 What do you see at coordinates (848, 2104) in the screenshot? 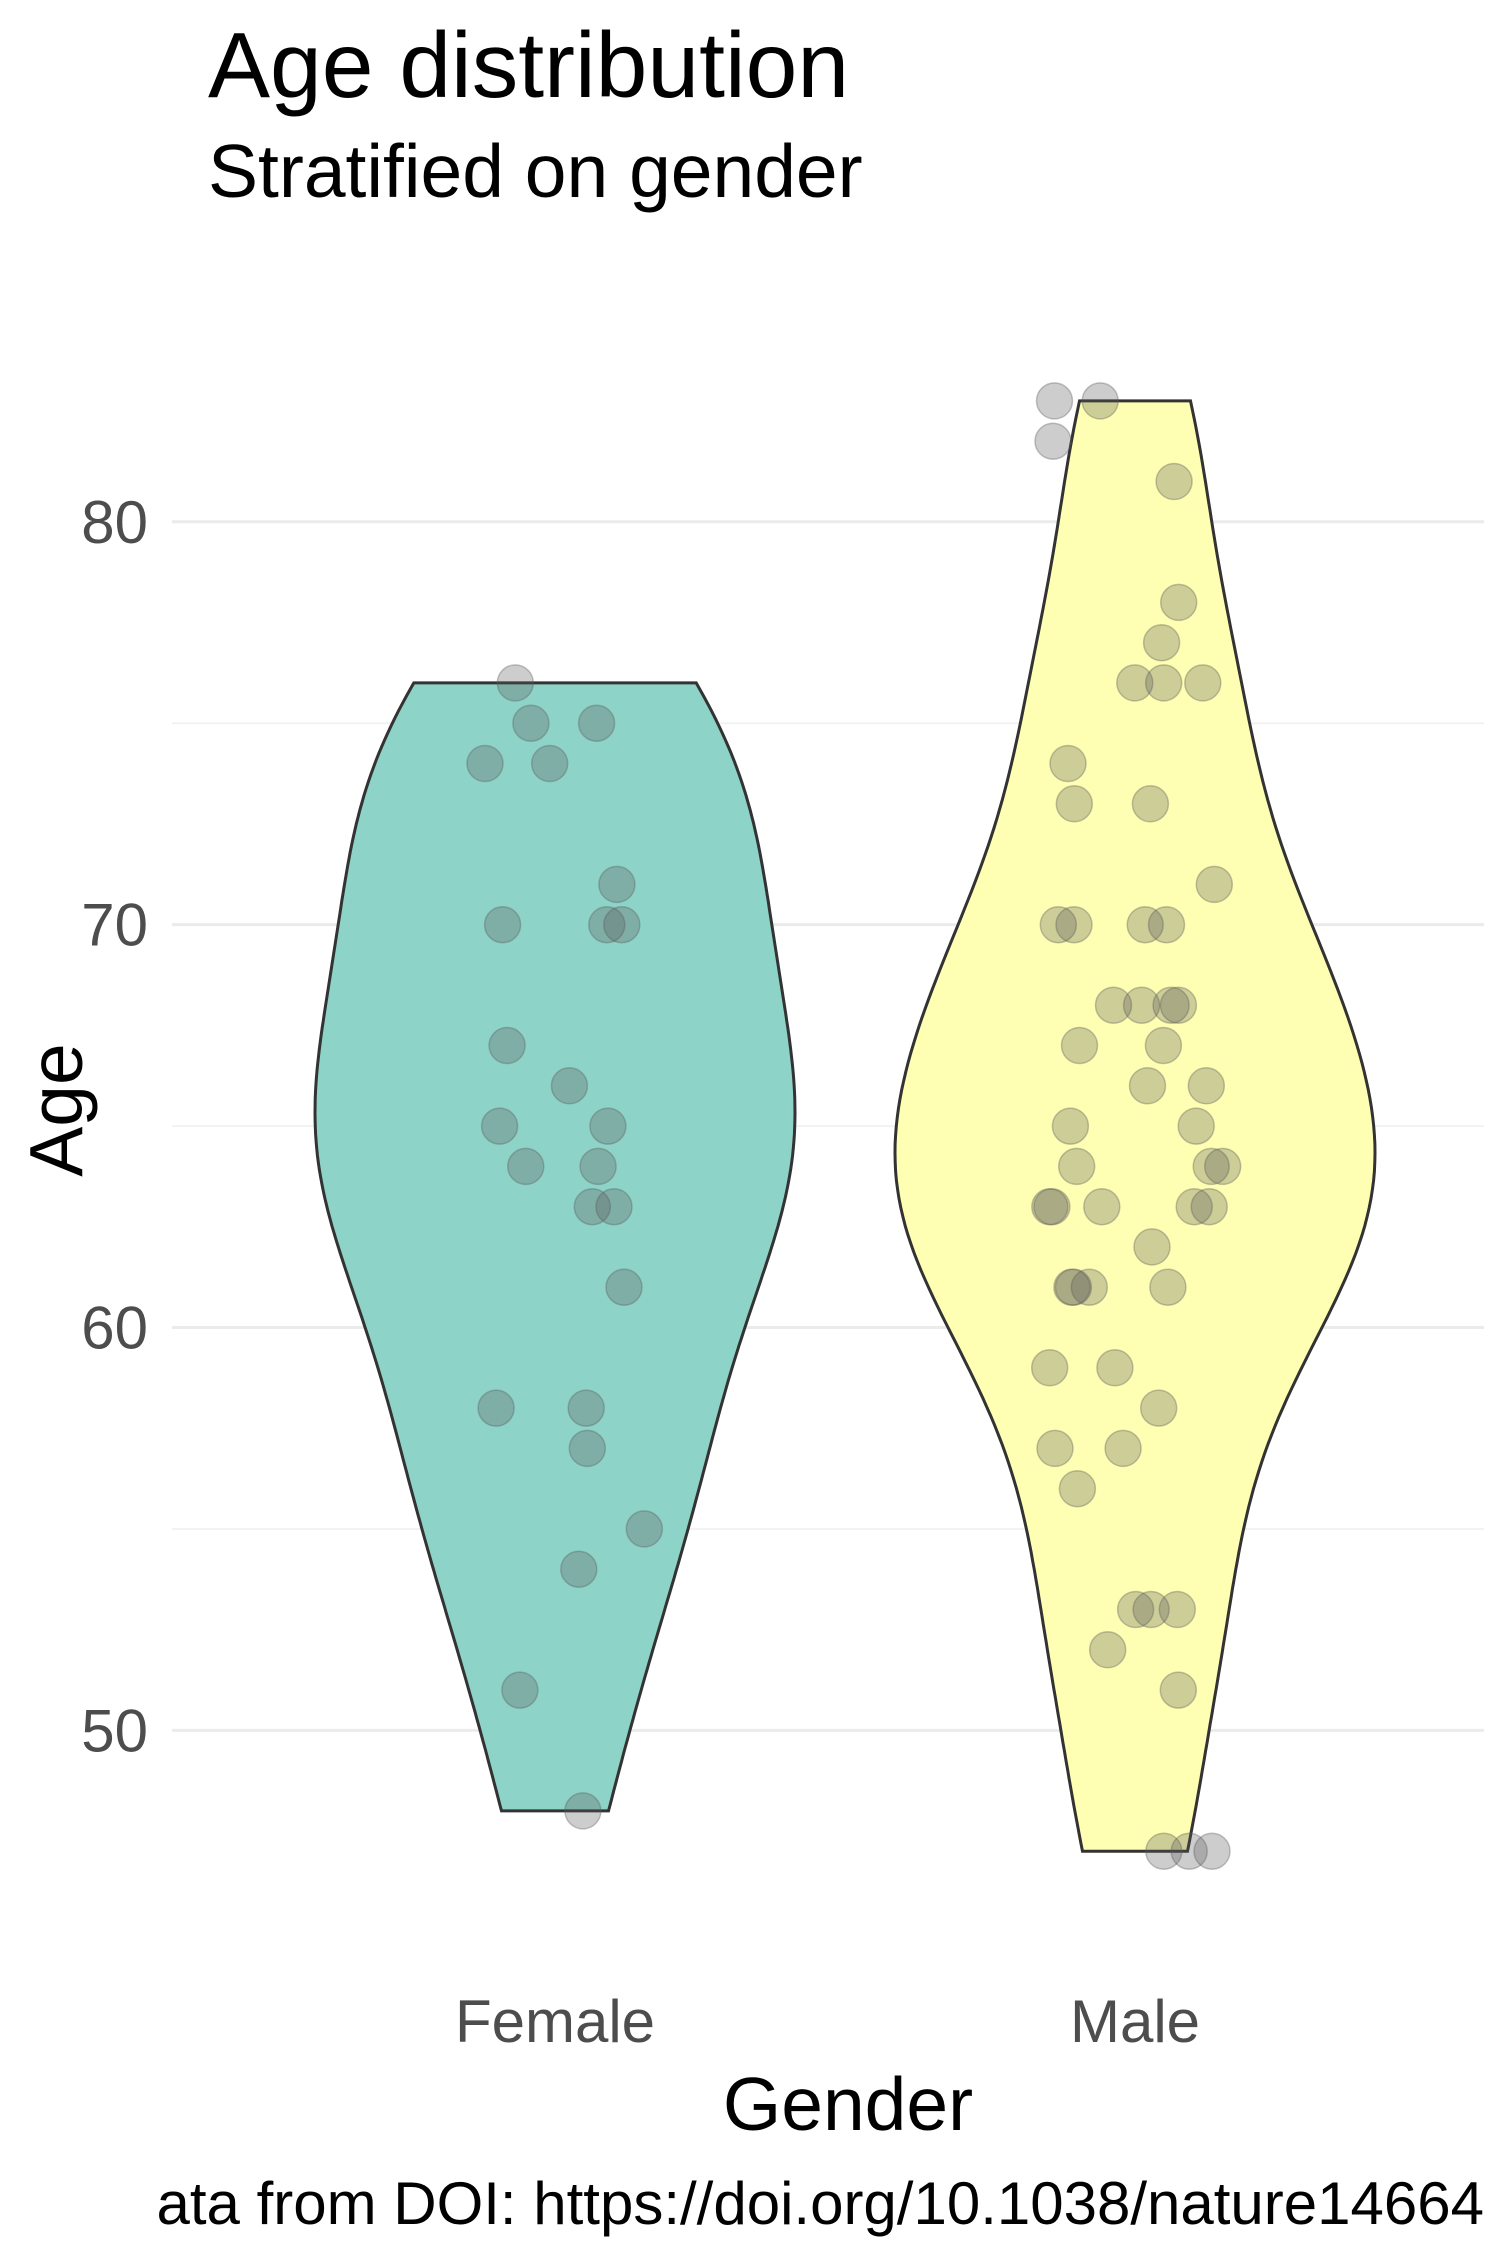
I see `x-axis-title: Gender` at bounding box center [848, 2104].